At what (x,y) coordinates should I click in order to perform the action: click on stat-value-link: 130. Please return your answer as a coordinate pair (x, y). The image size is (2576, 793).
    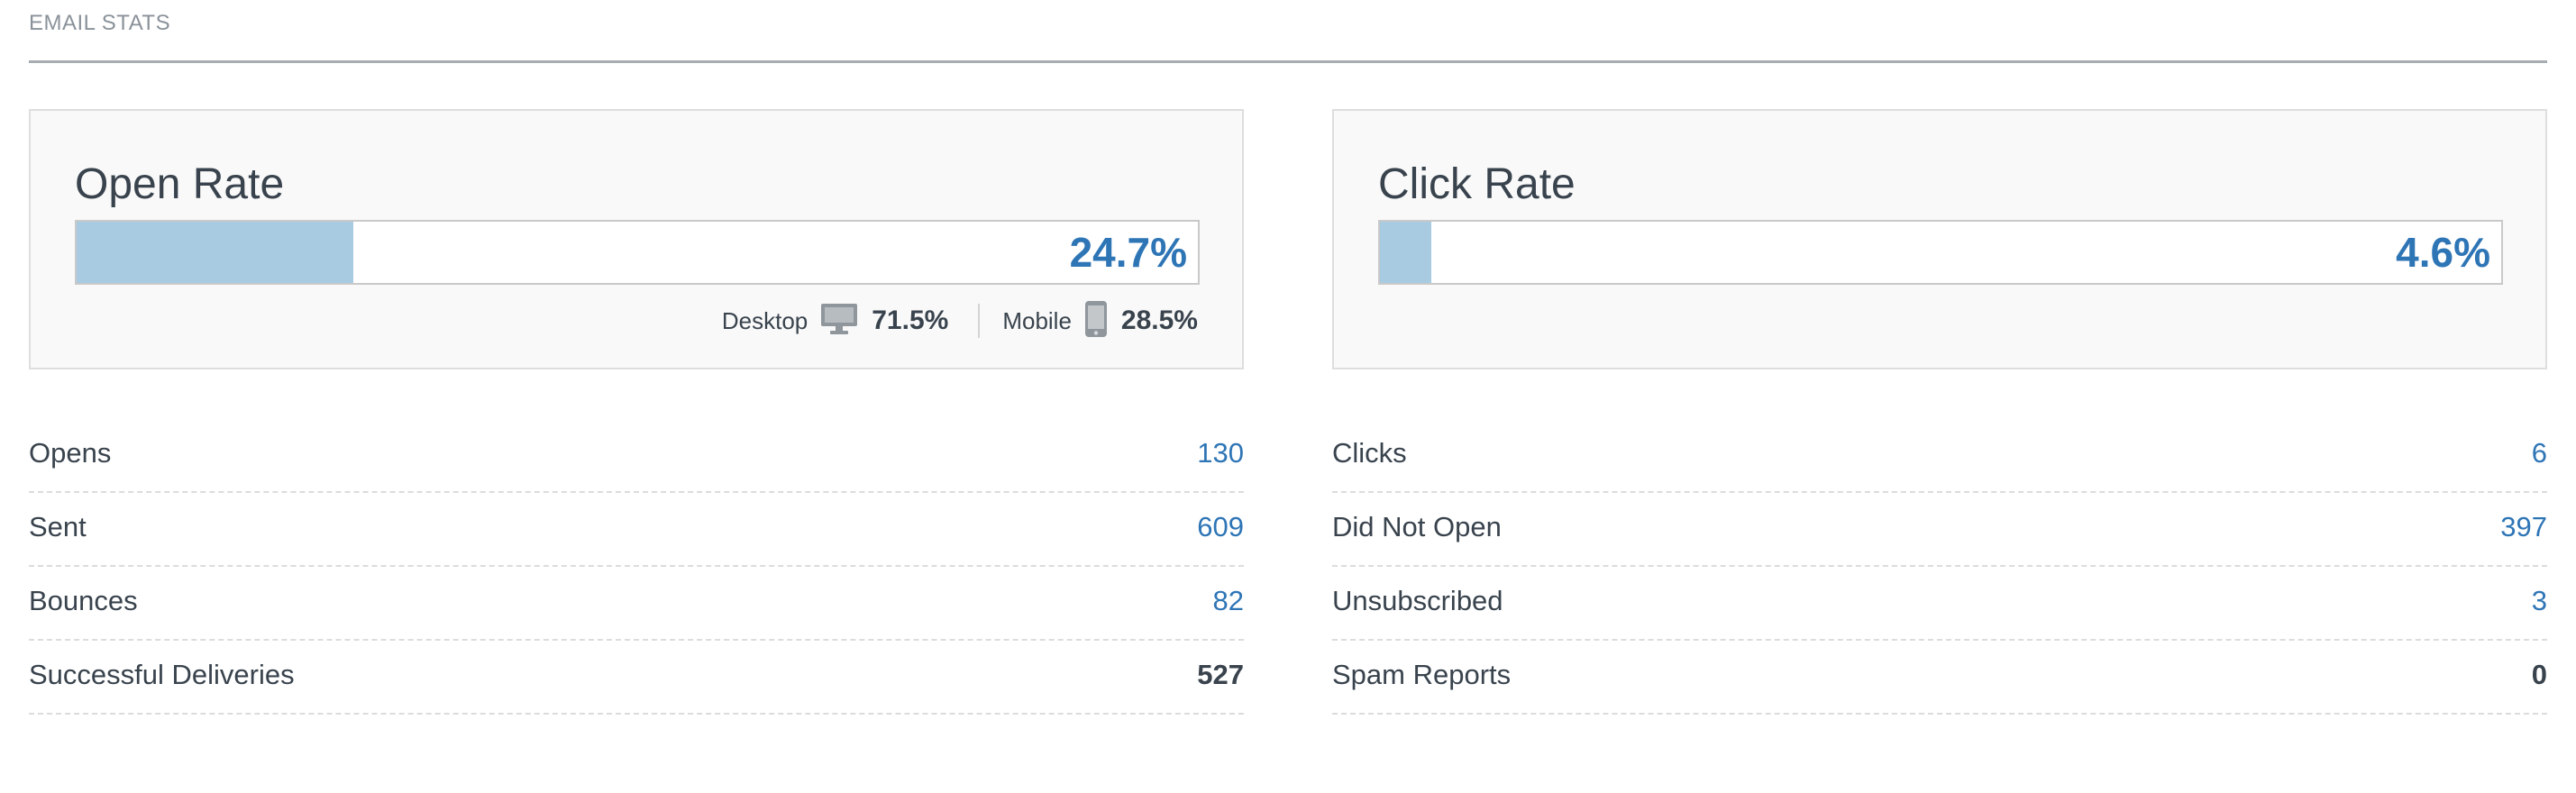
    Looking at the image, I should click on (1220, 453).